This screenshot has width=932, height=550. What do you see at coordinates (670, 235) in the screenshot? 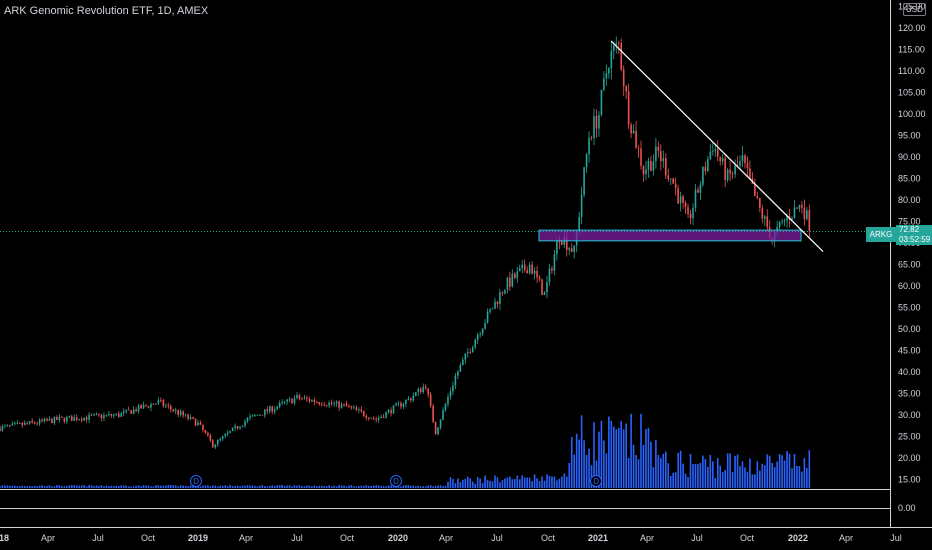
I see `support-zone` at bounding box center [670, 235].